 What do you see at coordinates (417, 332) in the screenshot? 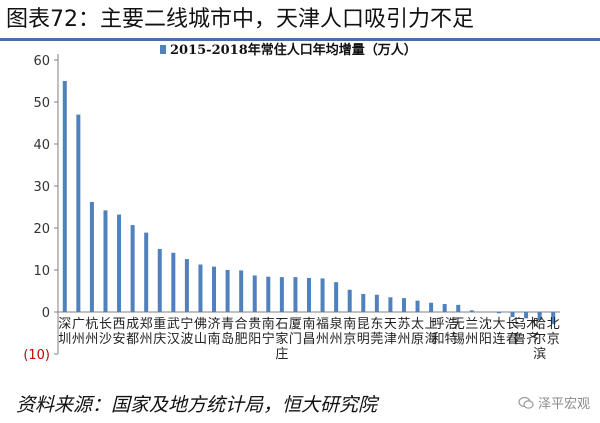
I see `x-tick-label: 太原` at bounding box center [417, 332].